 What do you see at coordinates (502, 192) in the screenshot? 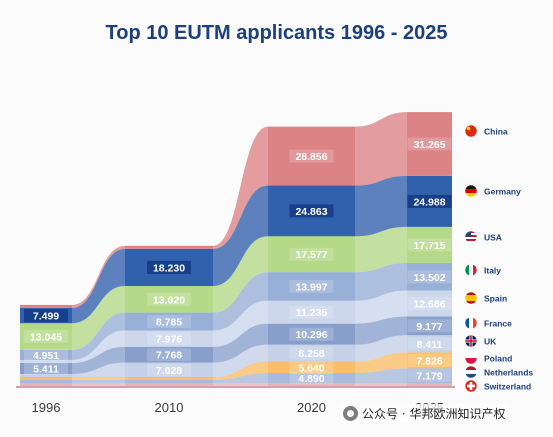
I see `legend-label: Germany` at bounding box center [502, 192].